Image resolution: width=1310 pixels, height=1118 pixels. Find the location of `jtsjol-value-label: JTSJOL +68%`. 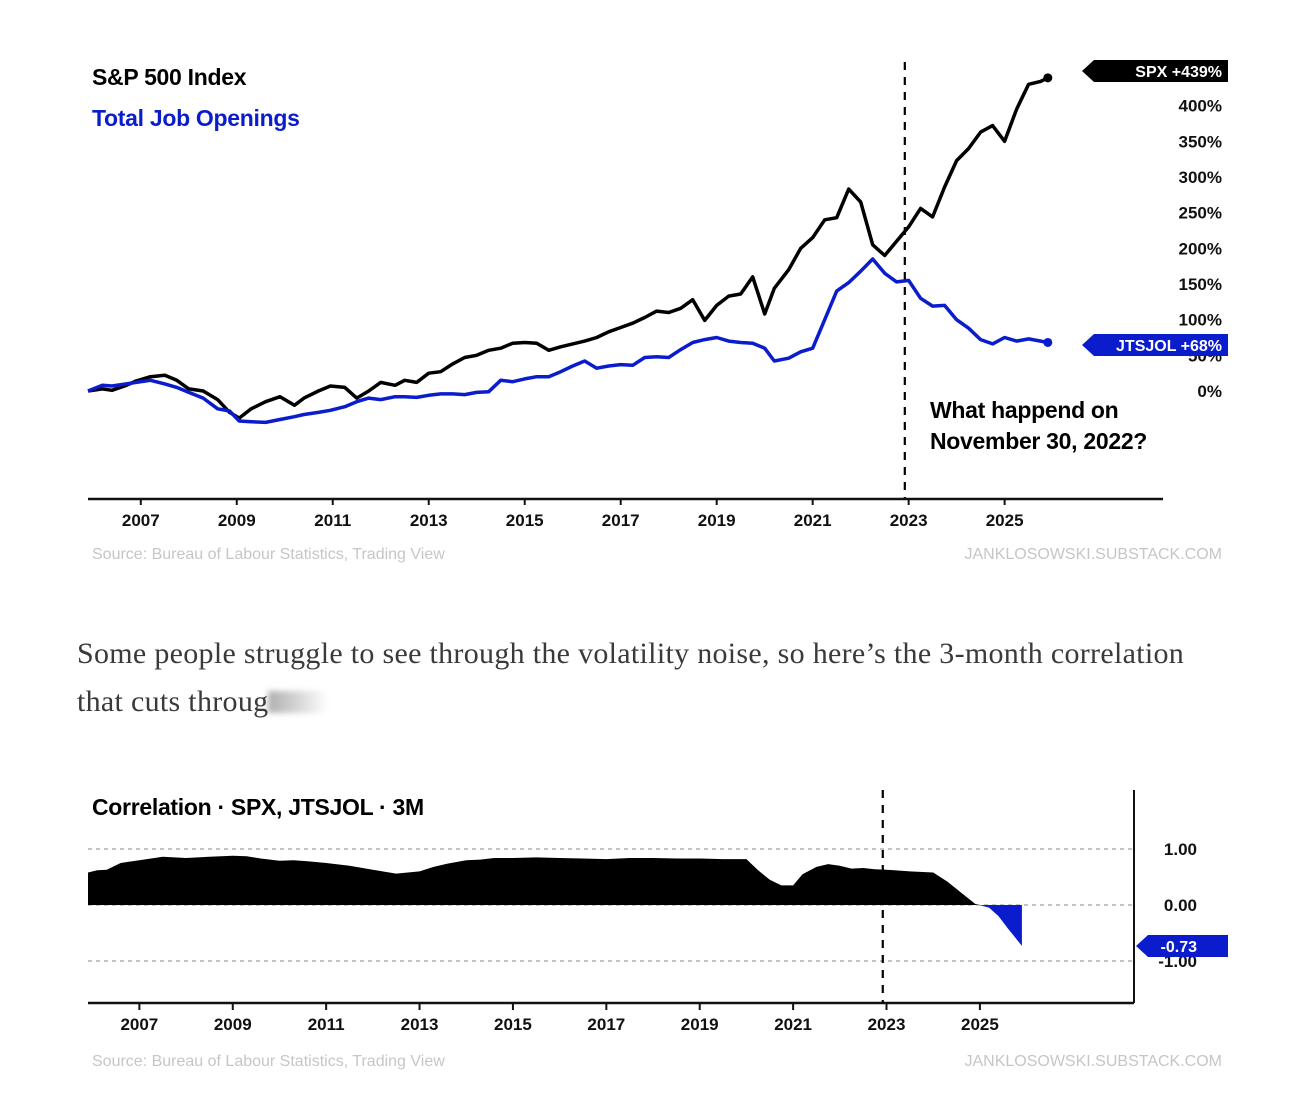

jtsjol-value-label: JTSJOL +68% is located at coordinates (1169, 346).